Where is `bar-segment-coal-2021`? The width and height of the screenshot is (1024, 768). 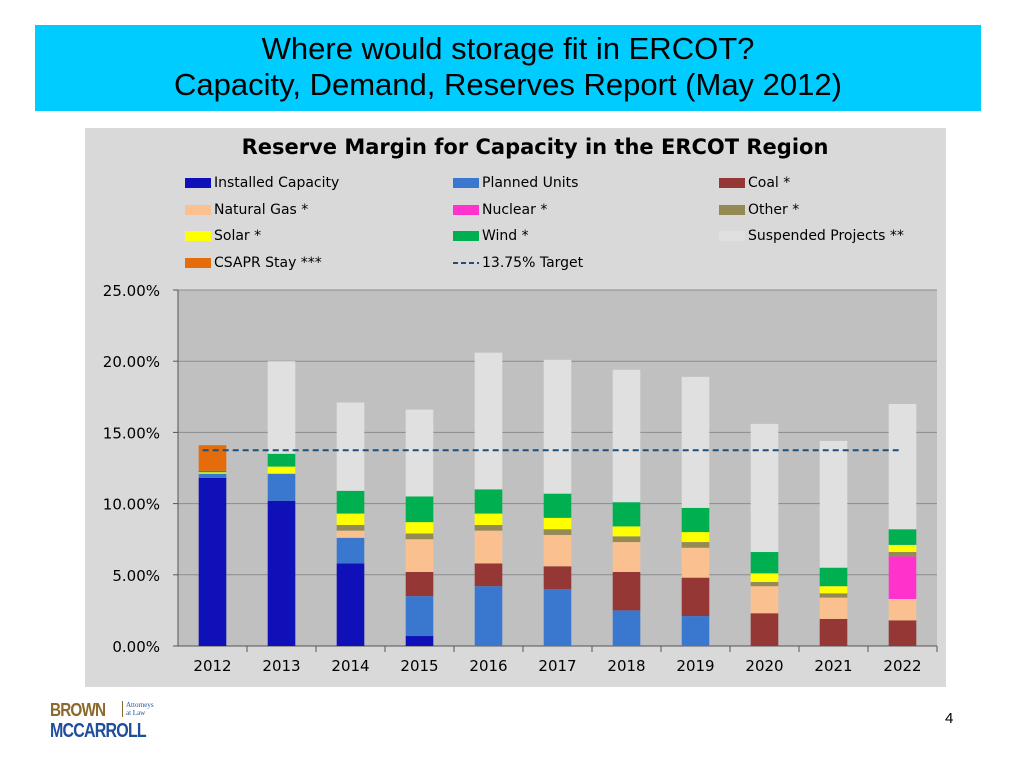 bar-segment-coal-2021 is located at coordinates (833, 632).